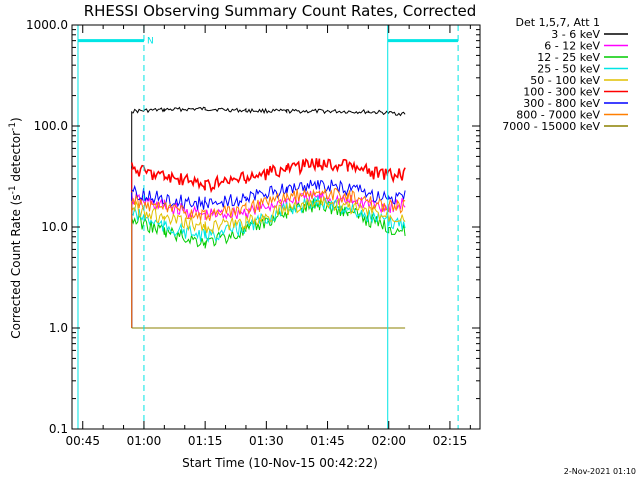 This screenshot has width=640, height=480. What do you see at coordinates (561, 103) in the screenshot?
I see `legend-entry-label: 300 - 800 keV` at bounding box center [561, 103].